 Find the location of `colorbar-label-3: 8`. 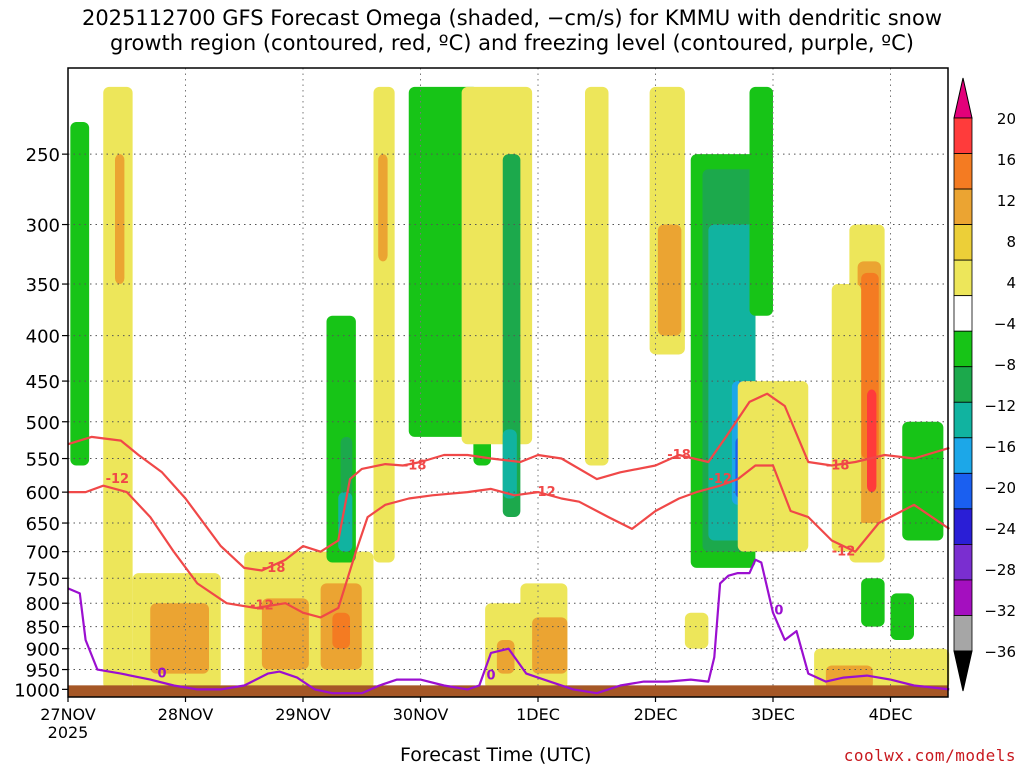

colorbar-label-3: 8 is located at coordinates (1011, 242).